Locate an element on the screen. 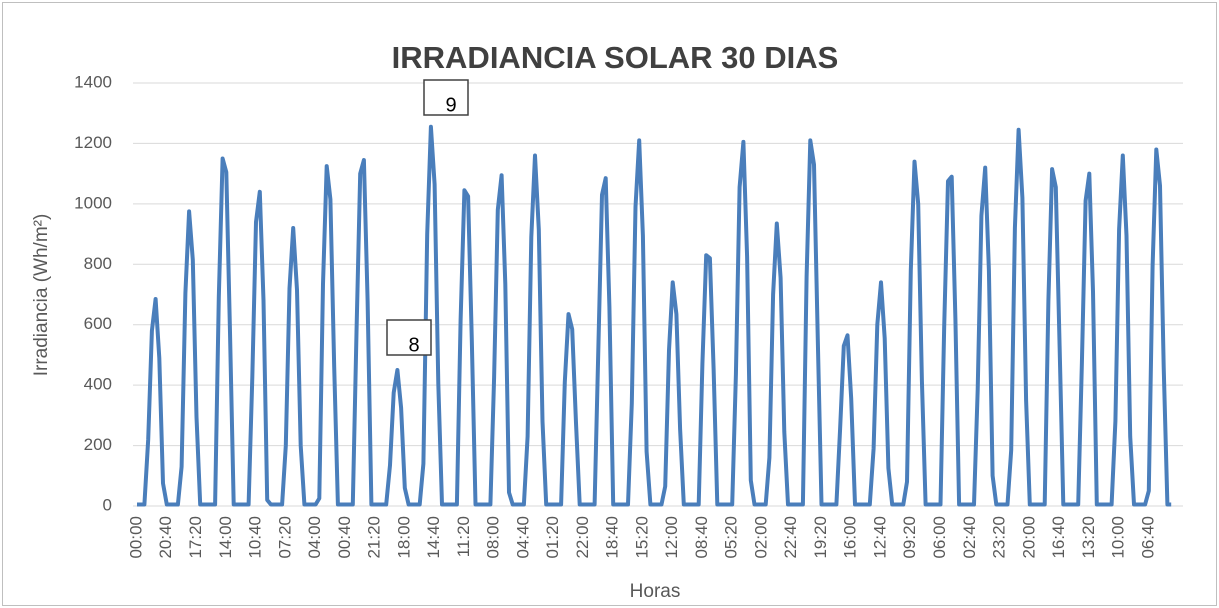  y-tick-label: 800 is located at coordinates (98, 263).